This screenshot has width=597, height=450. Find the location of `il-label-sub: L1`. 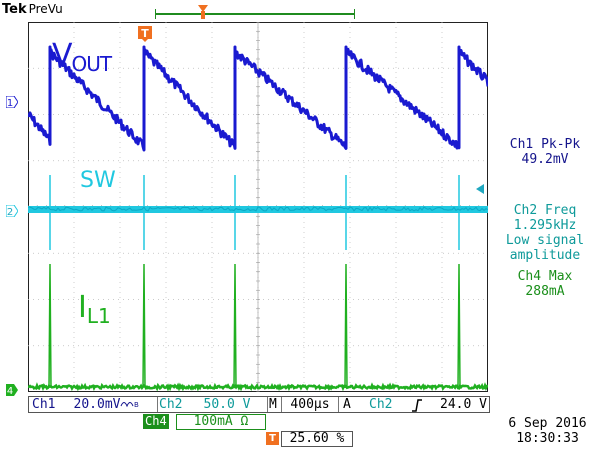

il-label-sub: L1 is located at coordinates (98, 316).